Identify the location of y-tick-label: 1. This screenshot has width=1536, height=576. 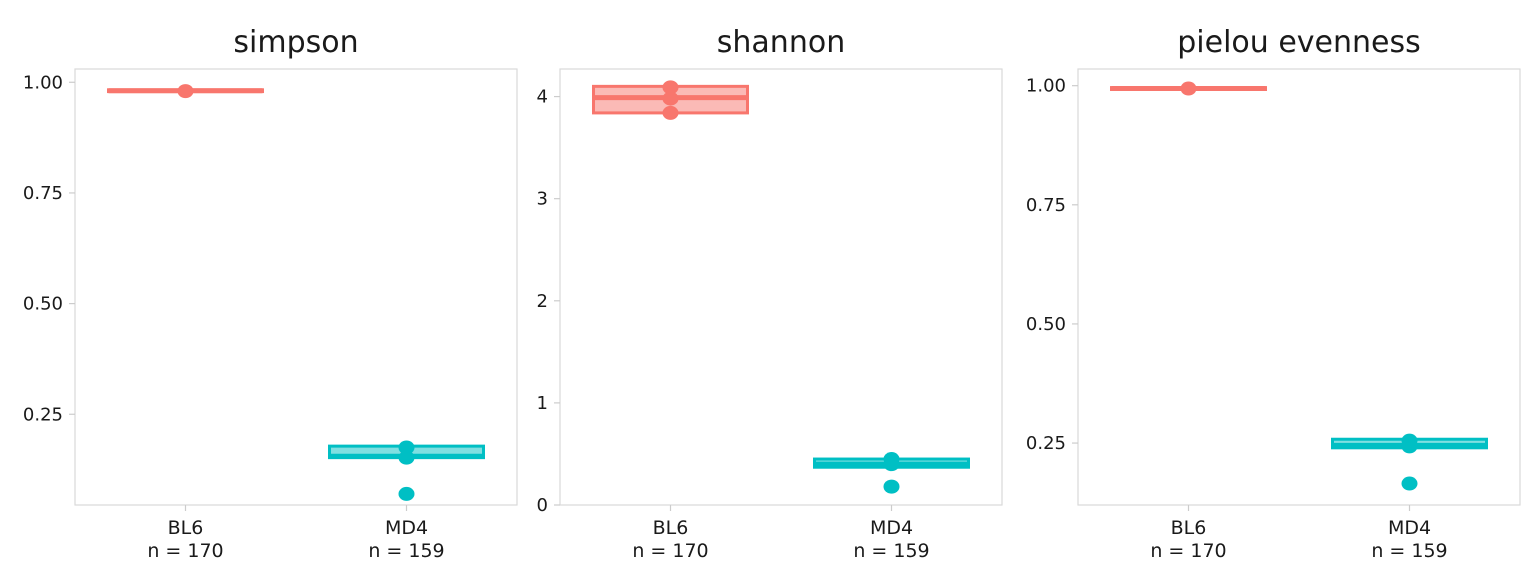
(542, 403).